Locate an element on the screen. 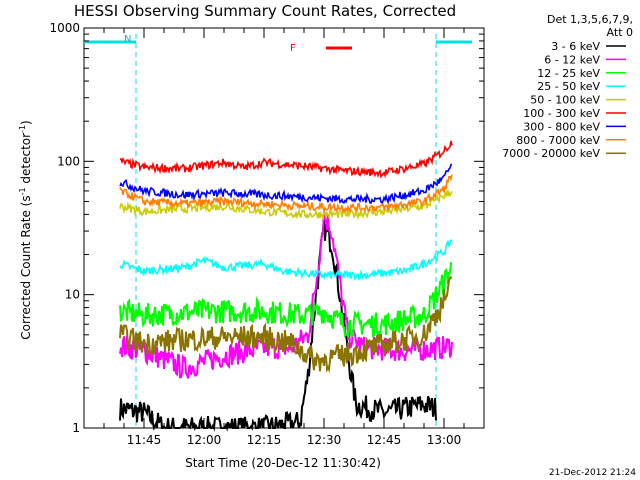 The height and width of the screenshot is (480, 640). legend-header-detectors: Det 1,3,5,6,7,9, is located at coordinates (590, 19).